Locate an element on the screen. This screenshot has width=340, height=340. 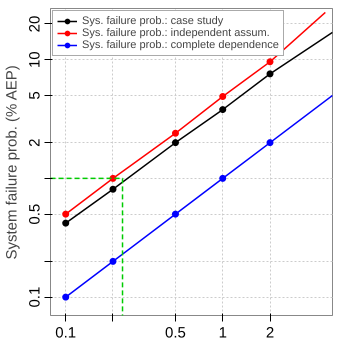
y-tick-label: 5 is located at coordinates (35, 95).